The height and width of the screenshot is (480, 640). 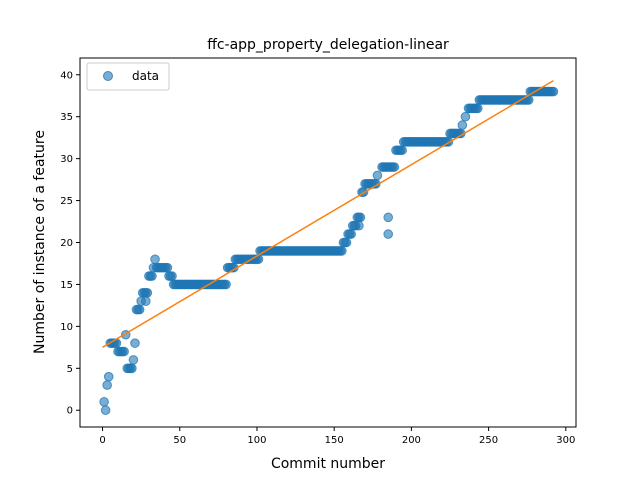 I want to click on y-tick-label: 30, so click(x=66, y=159).